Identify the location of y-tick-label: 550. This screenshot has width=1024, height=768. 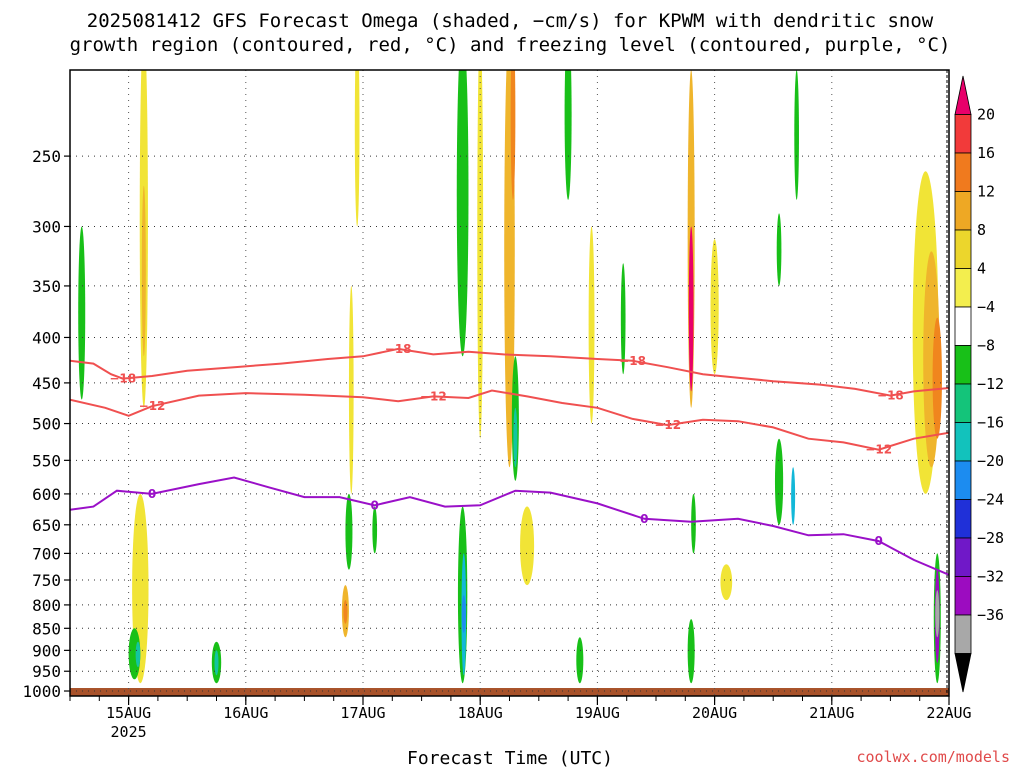
(46, 460).